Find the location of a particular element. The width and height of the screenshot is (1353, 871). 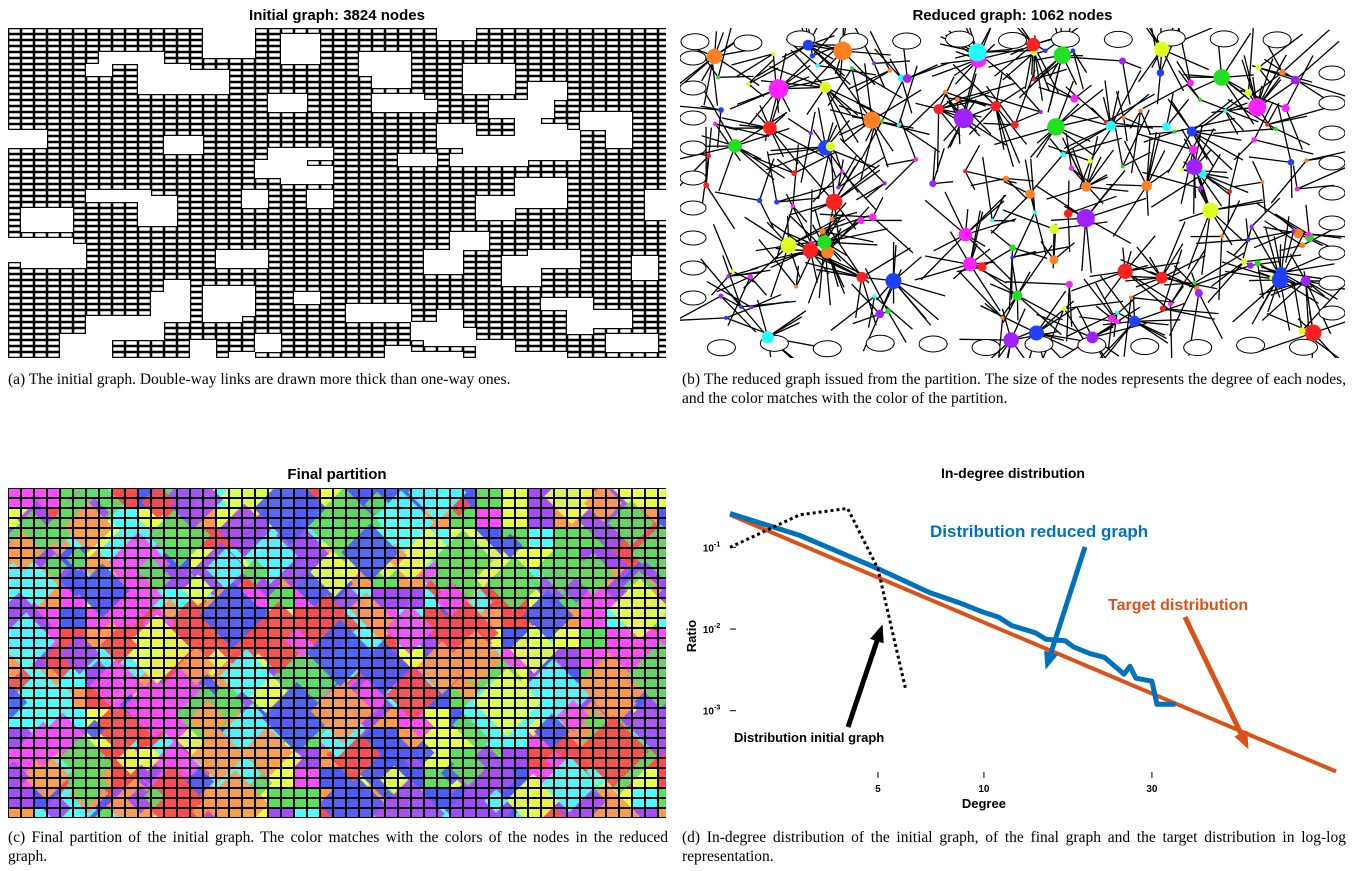

x-tick-label: 10 is located at coordinates (984, 789).